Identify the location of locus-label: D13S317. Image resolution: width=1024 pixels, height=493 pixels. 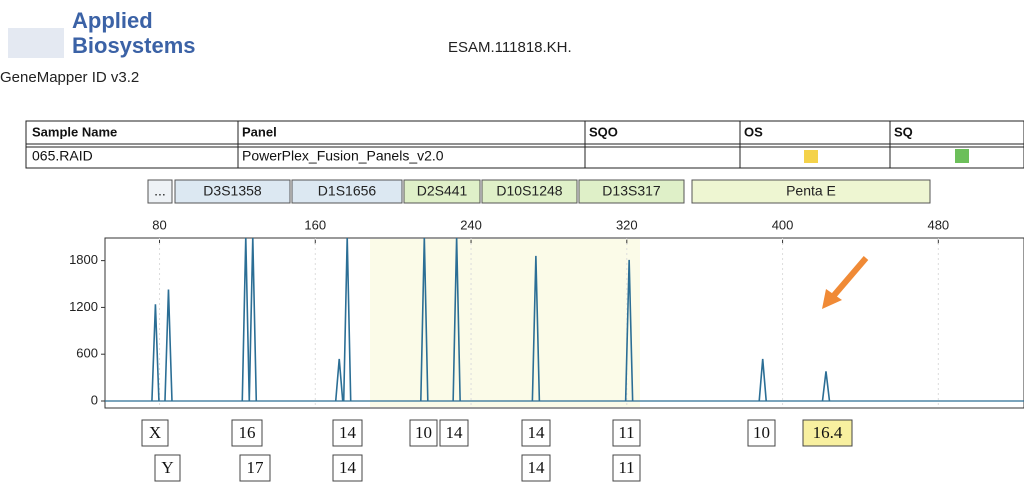
(631, 191).